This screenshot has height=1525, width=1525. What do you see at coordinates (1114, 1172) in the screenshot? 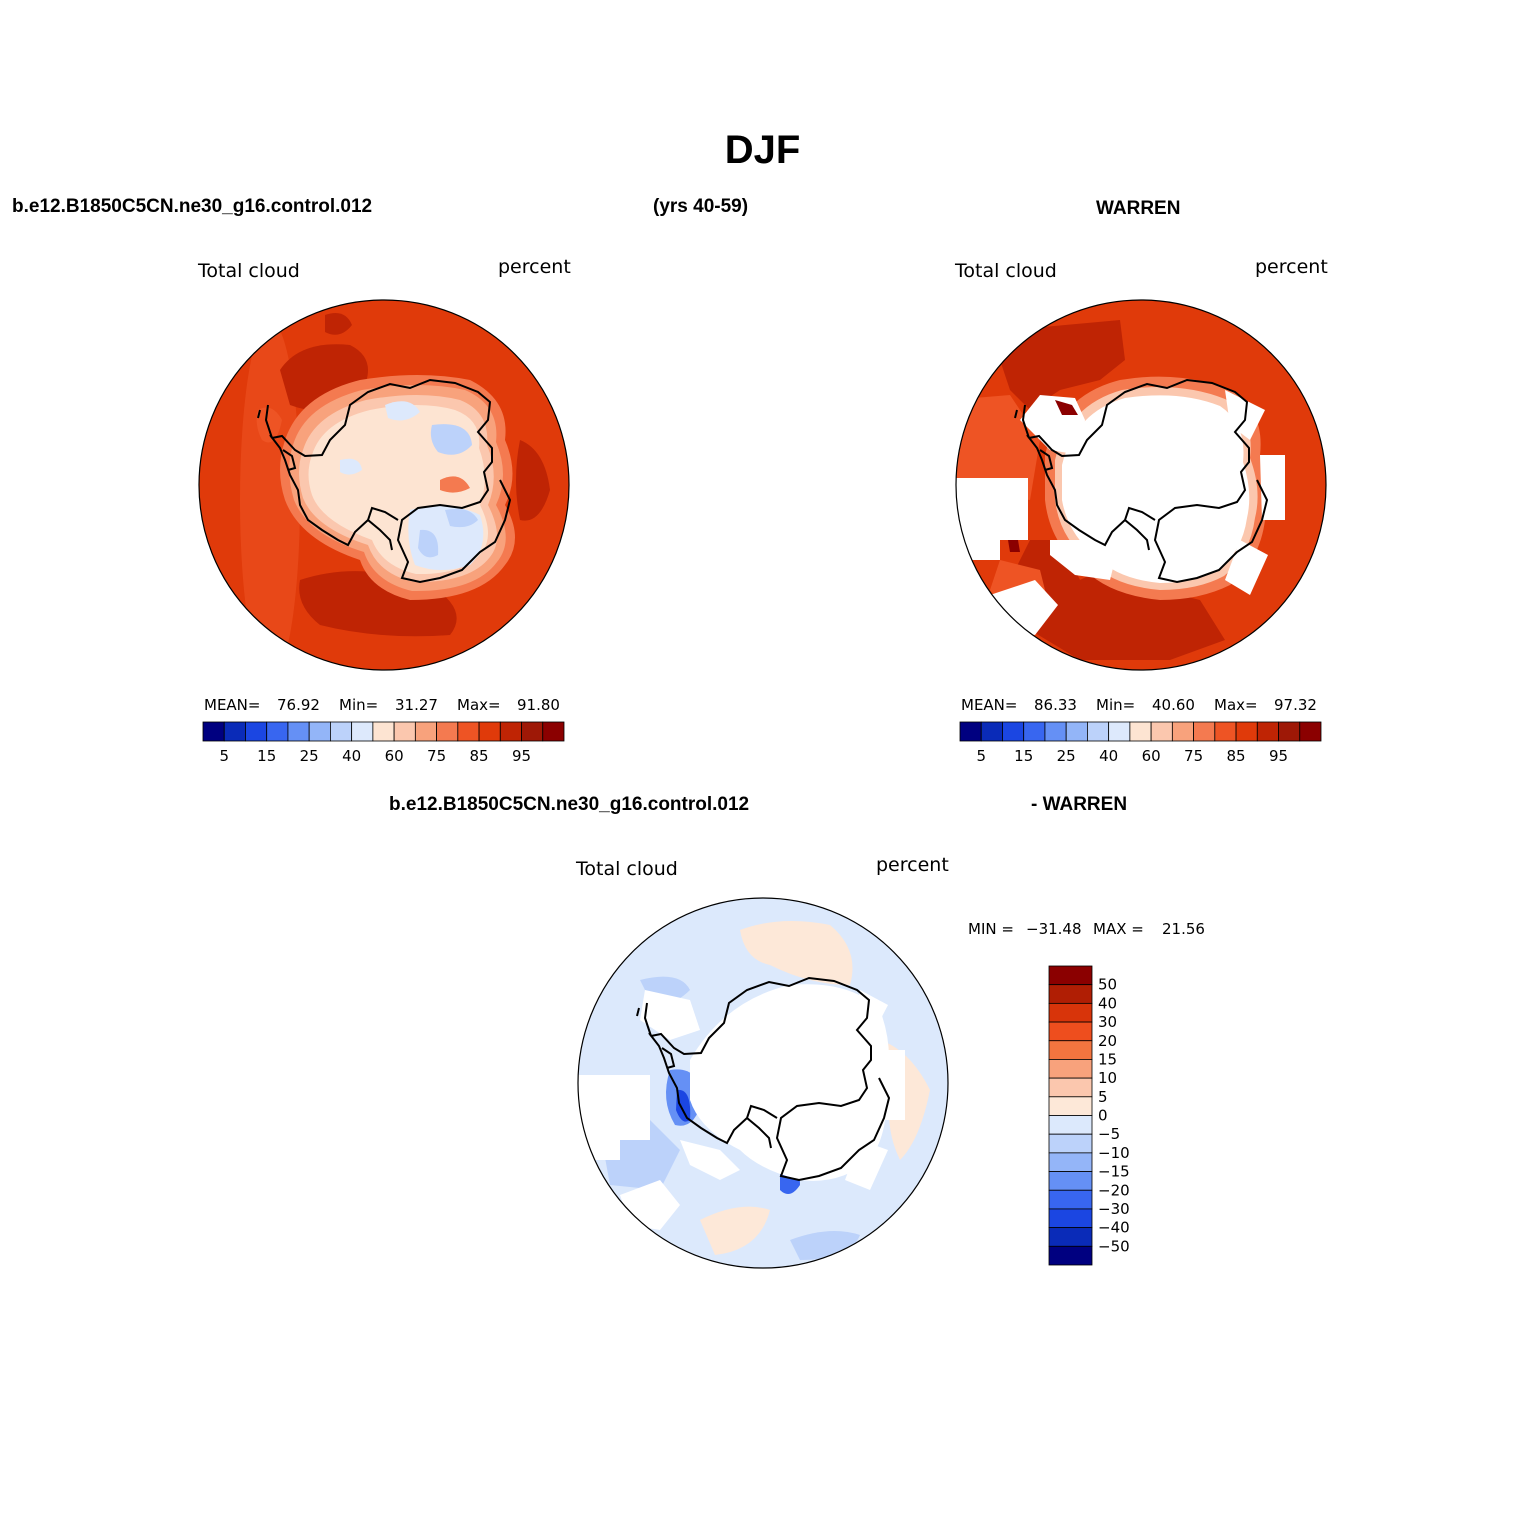
I see `diff-colorbar-tick-label: −15` at bounding box center [1114, 1172].